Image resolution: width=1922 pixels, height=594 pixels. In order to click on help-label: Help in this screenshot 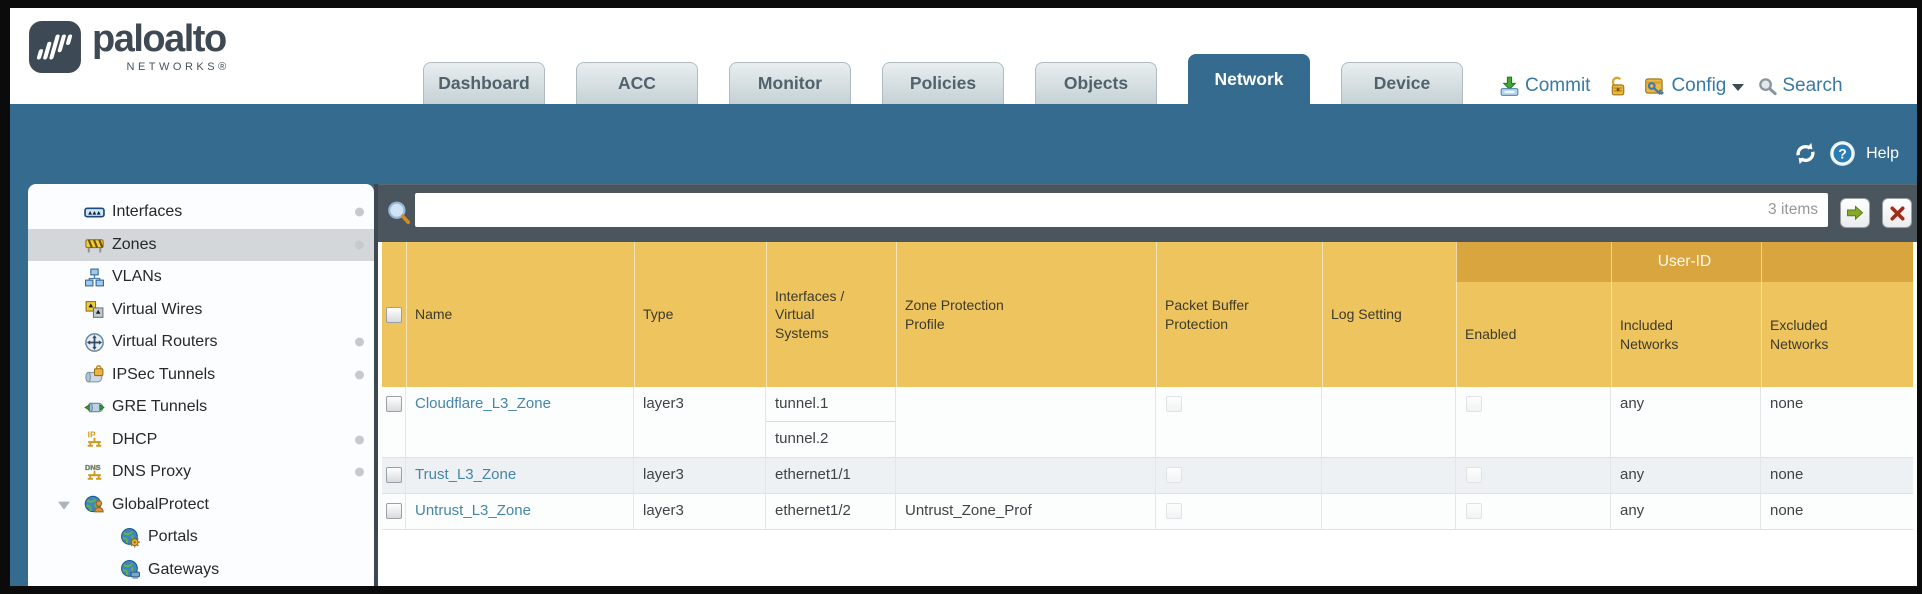, I will do `click(1882, 153)`.